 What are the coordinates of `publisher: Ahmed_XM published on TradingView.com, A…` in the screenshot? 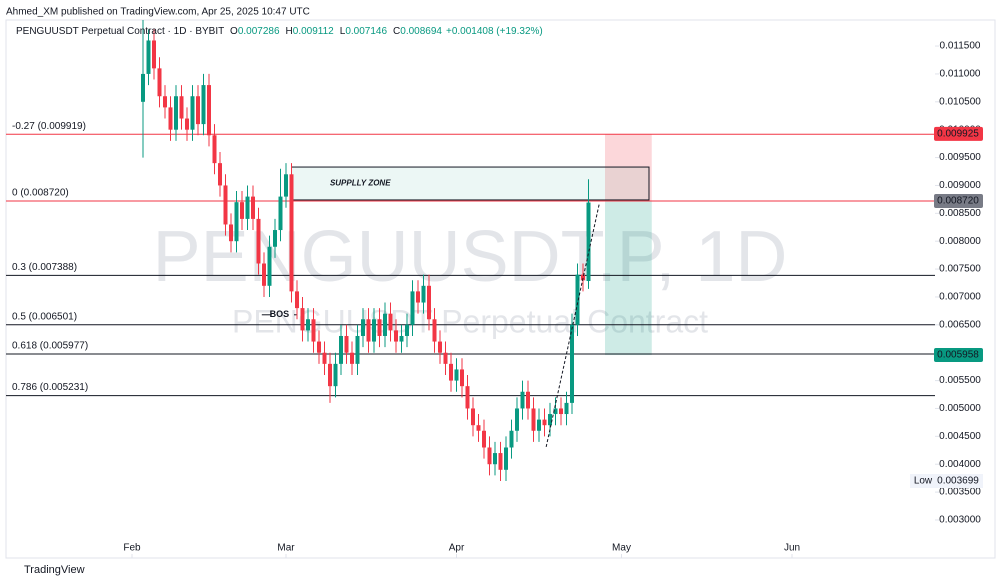 It's located at (158, 12).